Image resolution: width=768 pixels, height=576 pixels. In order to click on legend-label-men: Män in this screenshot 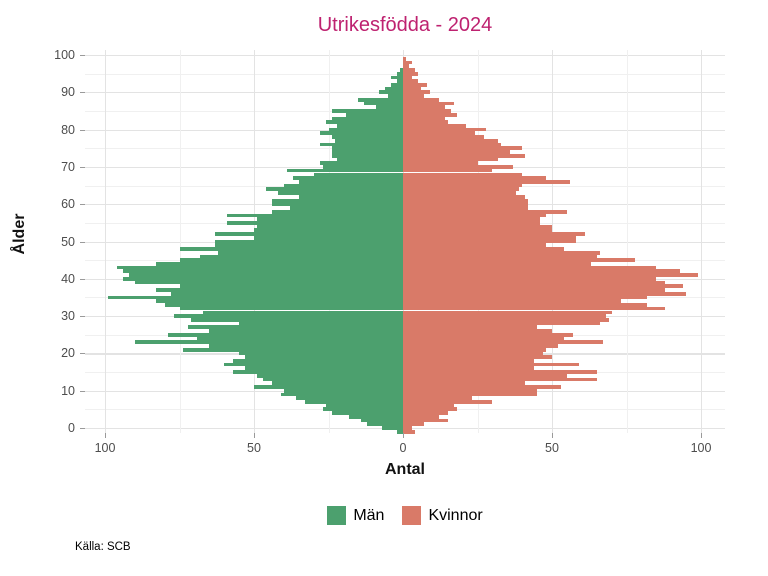, I will do `click(369, 515)`.